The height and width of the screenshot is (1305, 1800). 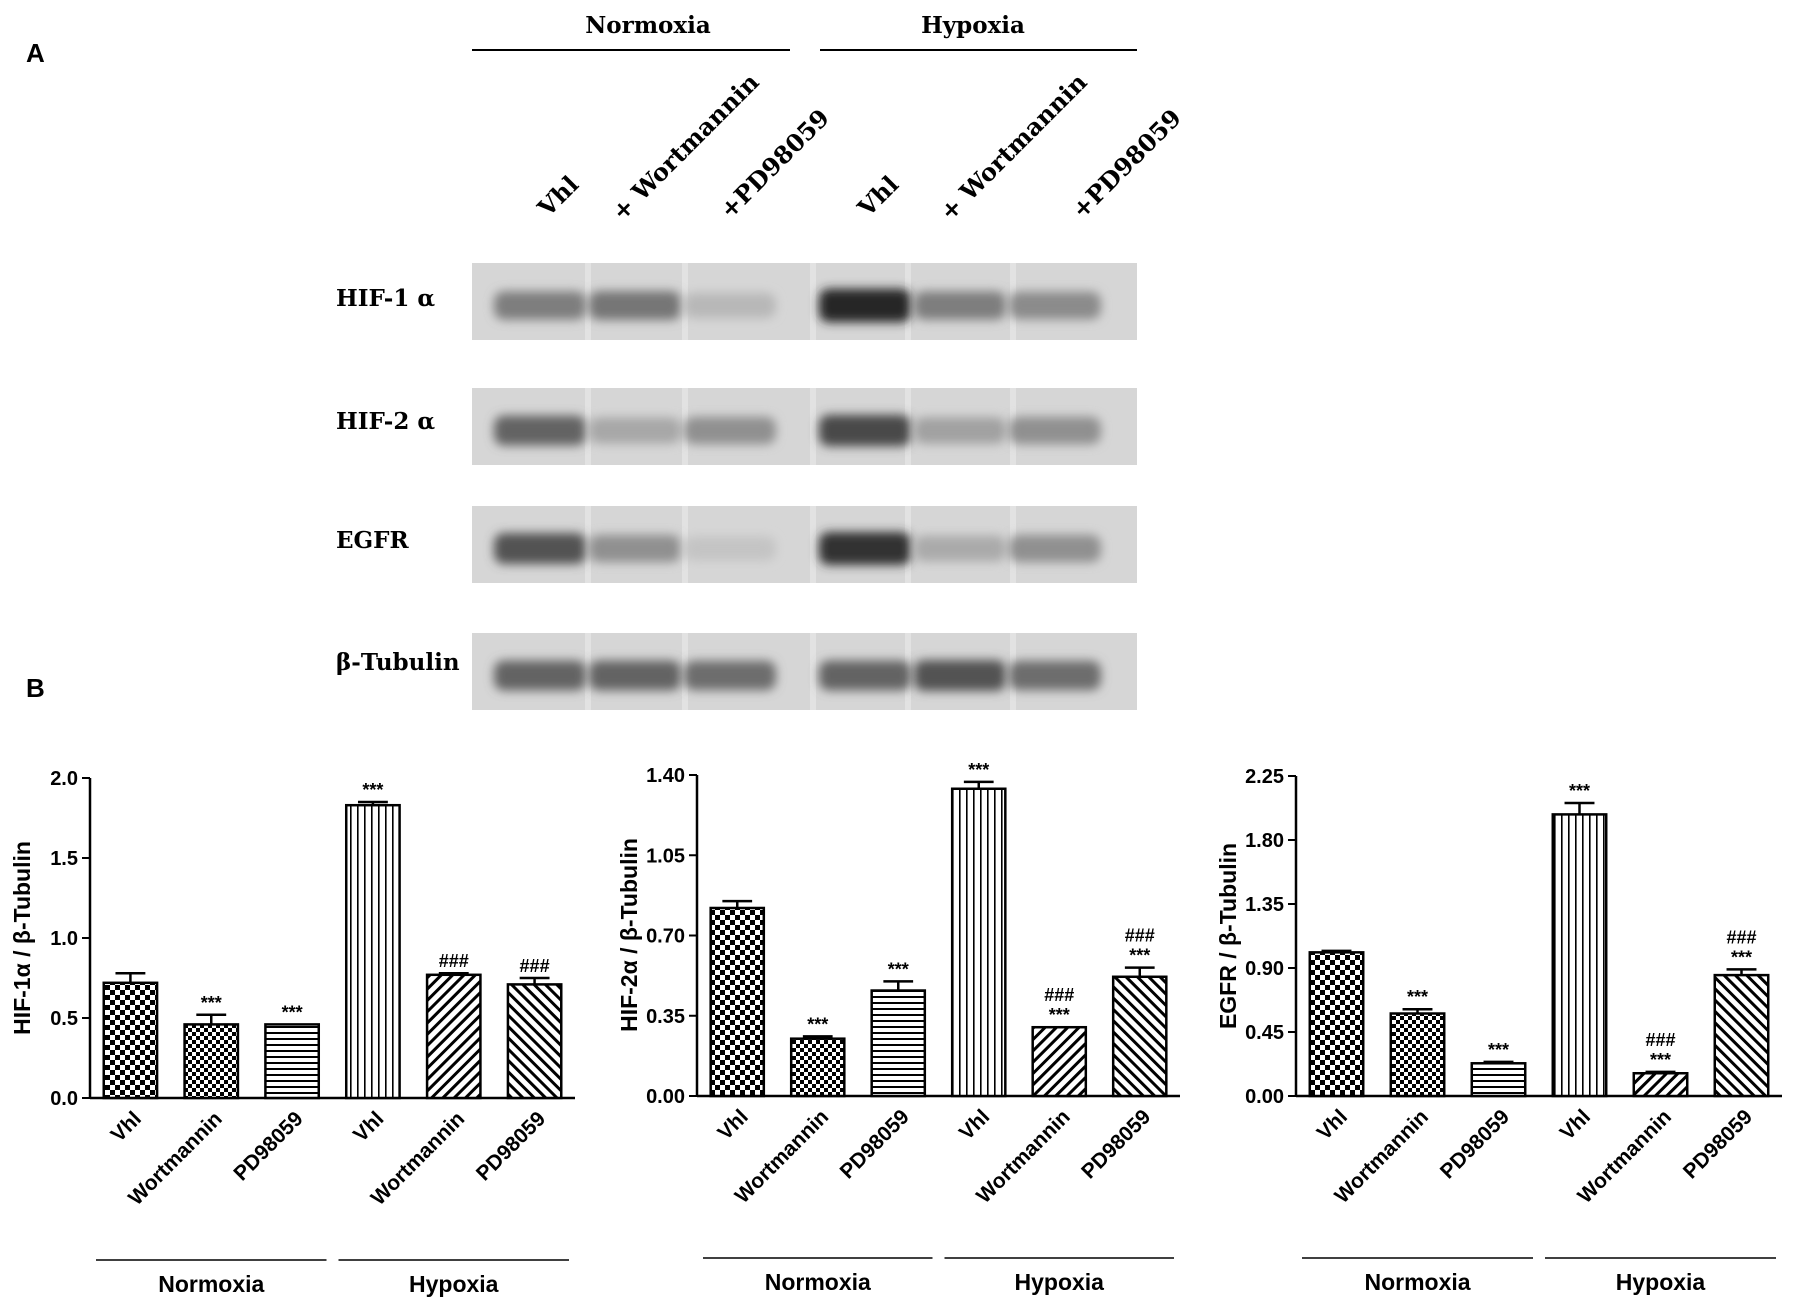 I want to click on group-label: Hypoxia, so click(x=1060, y=1282).